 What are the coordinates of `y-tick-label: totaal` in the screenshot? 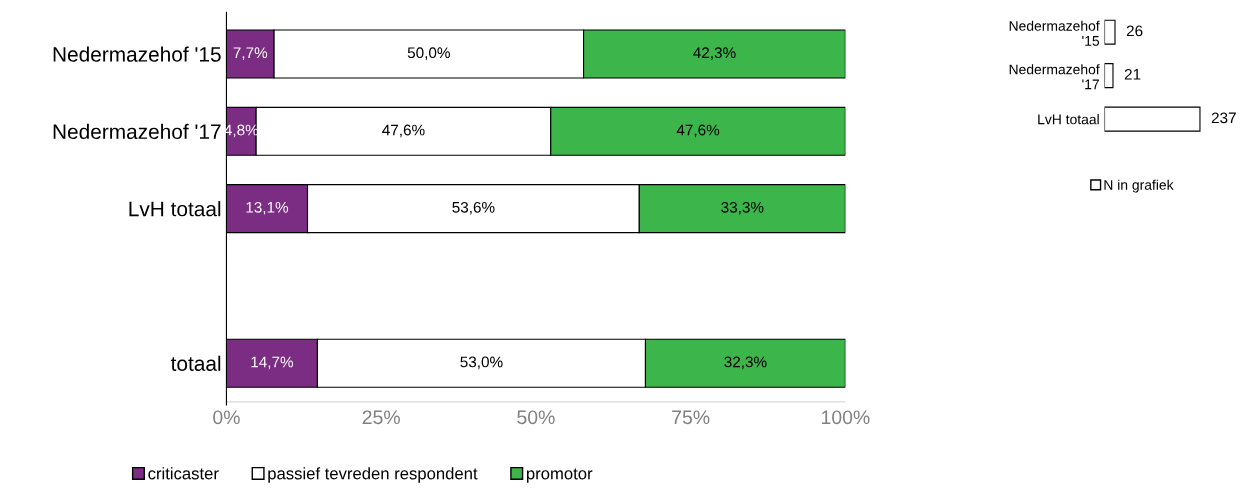 It's located at (195, 363).